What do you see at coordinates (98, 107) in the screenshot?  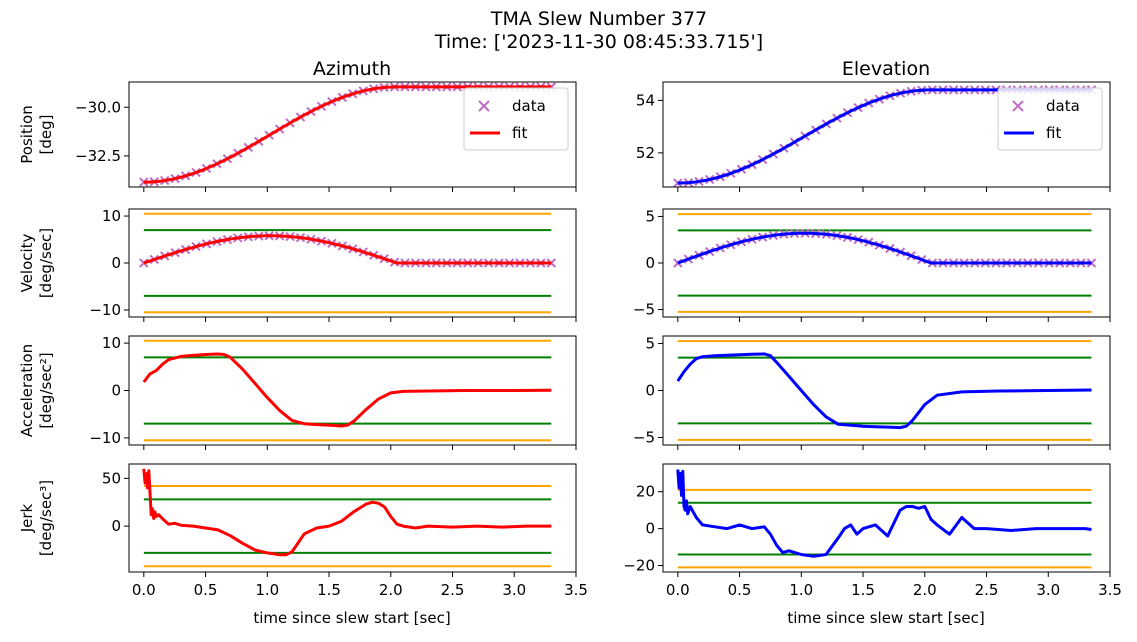 I see `y-tick-label: −30.0` at bounding box center [98, 107].